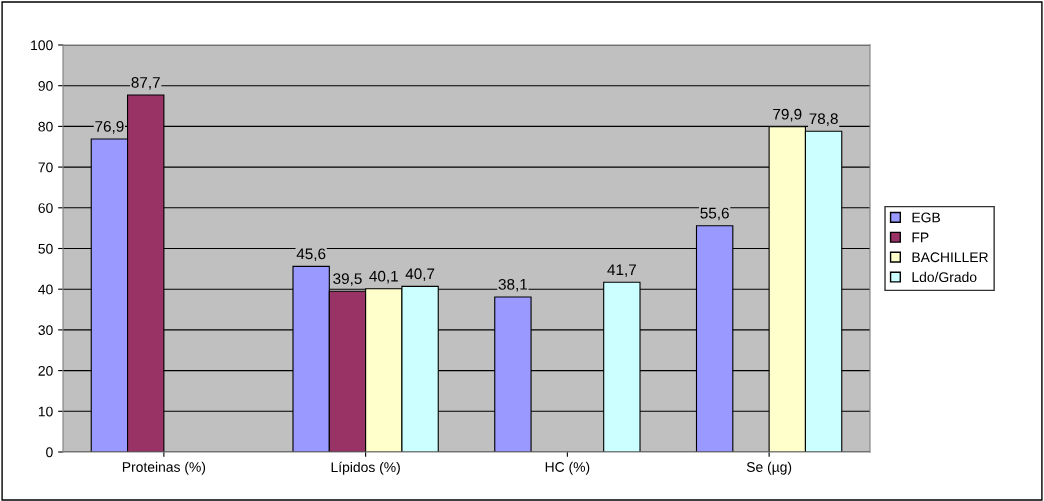 The width and height of the screenshot is (1044, 501). I want to click on x-tick-label: HC (%), so click(567, 468).